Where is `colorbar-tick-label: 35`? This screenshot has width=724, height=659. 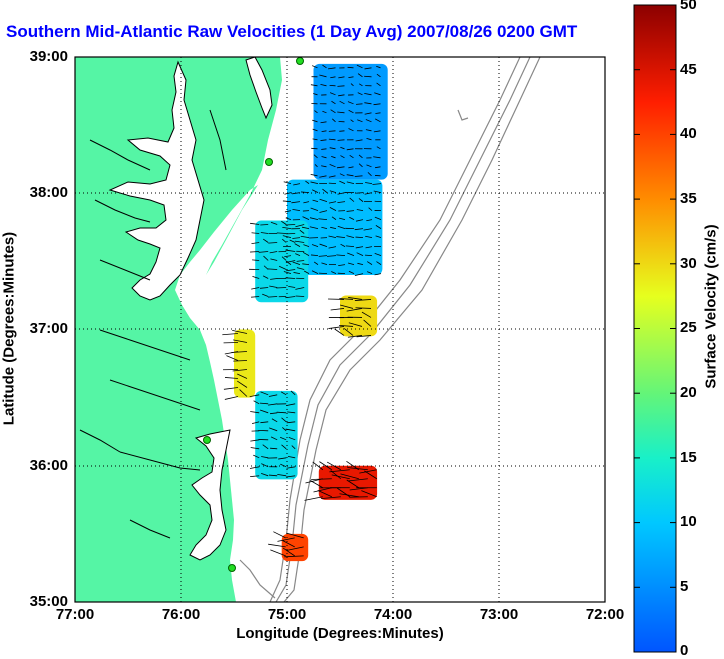 colorbar-tick-label: 35 is located at coordinates (688, 198).